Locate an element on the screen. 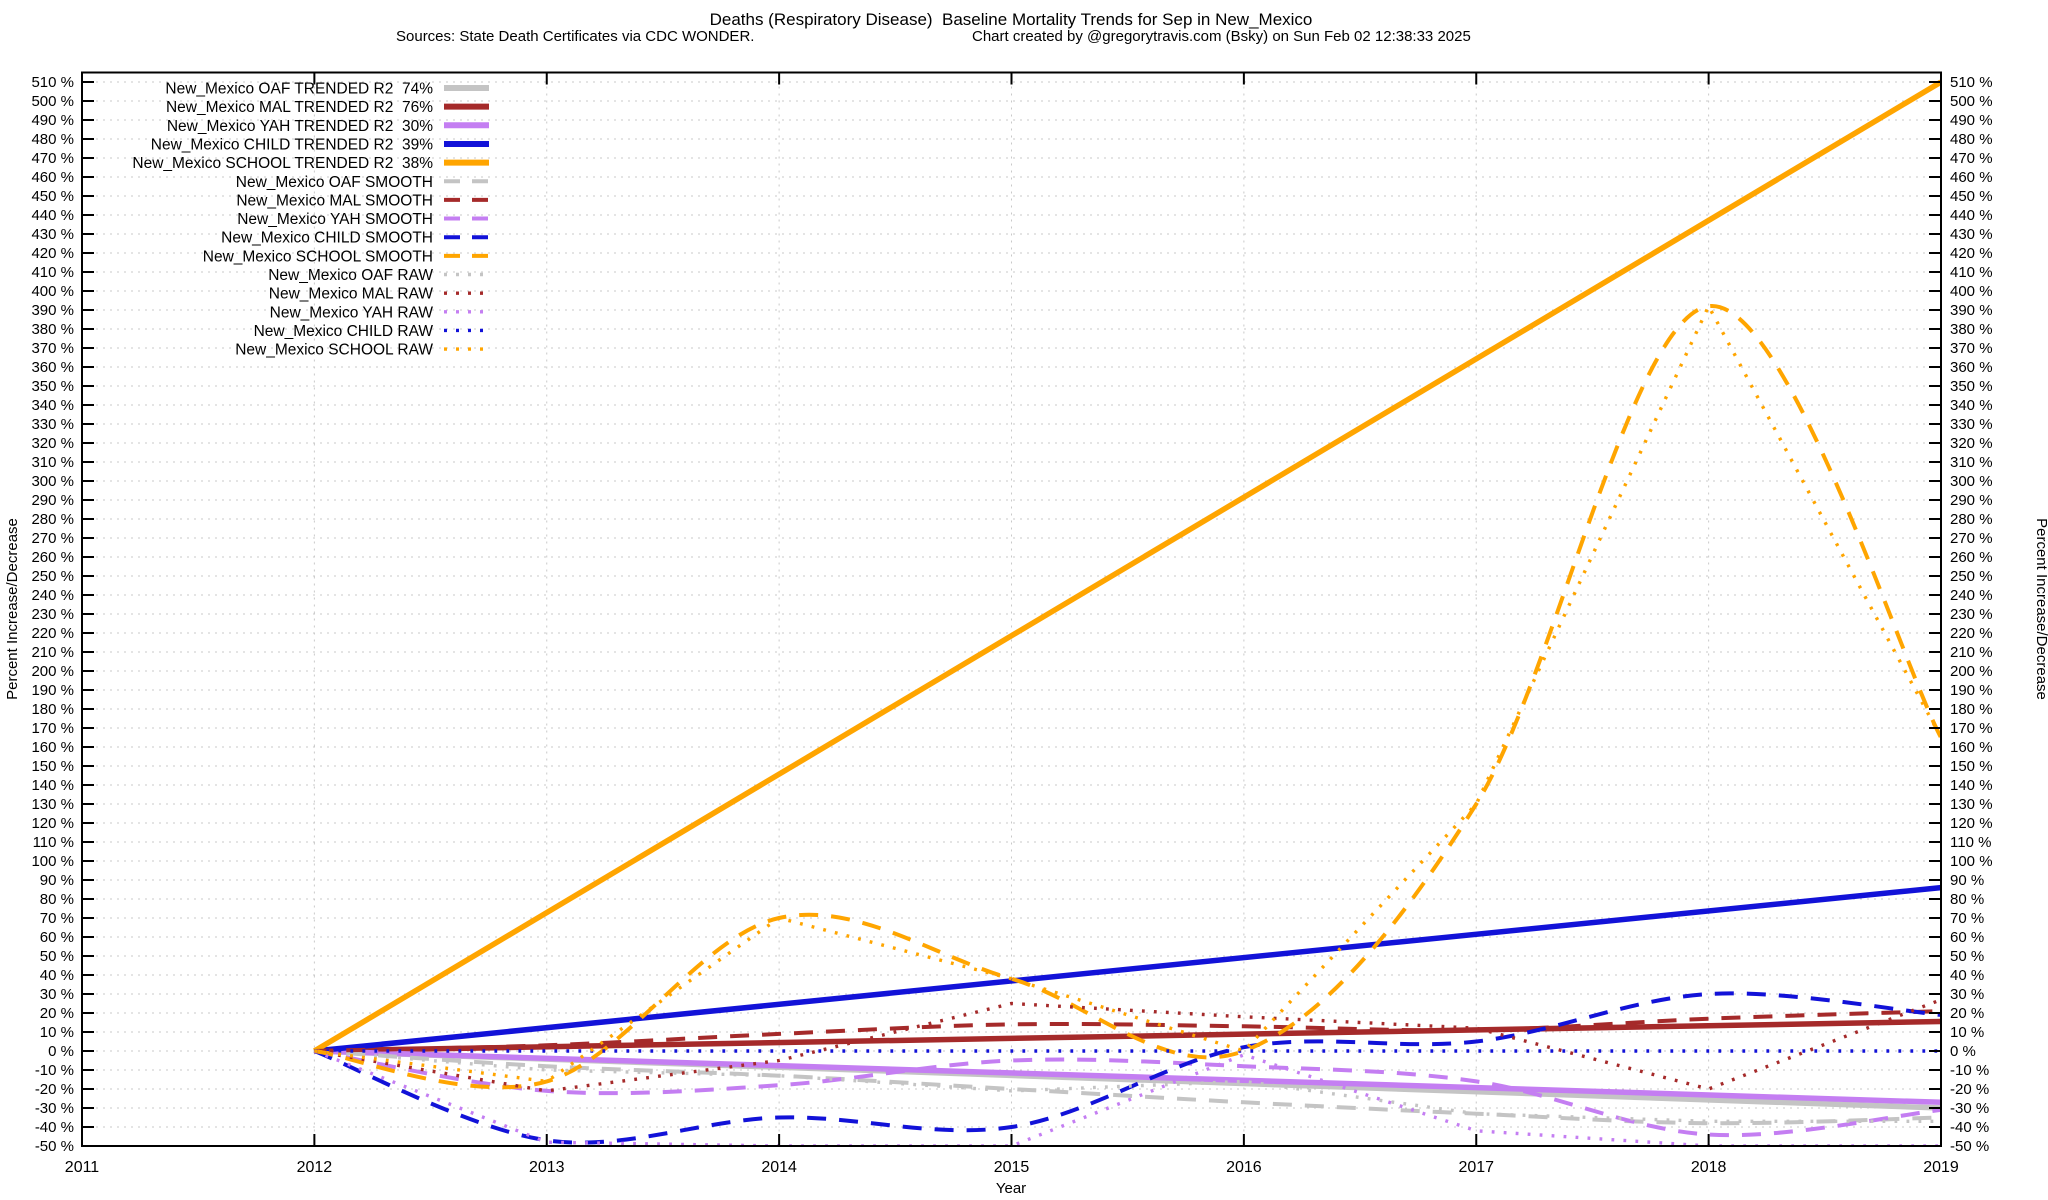 The width and height of the screenshot is (2048, 1200). legend-item-new-mexico-oaf-trended-r2-74: New_Mexico OAF TRENDED R2 74% is located at coordinates (327, 89).